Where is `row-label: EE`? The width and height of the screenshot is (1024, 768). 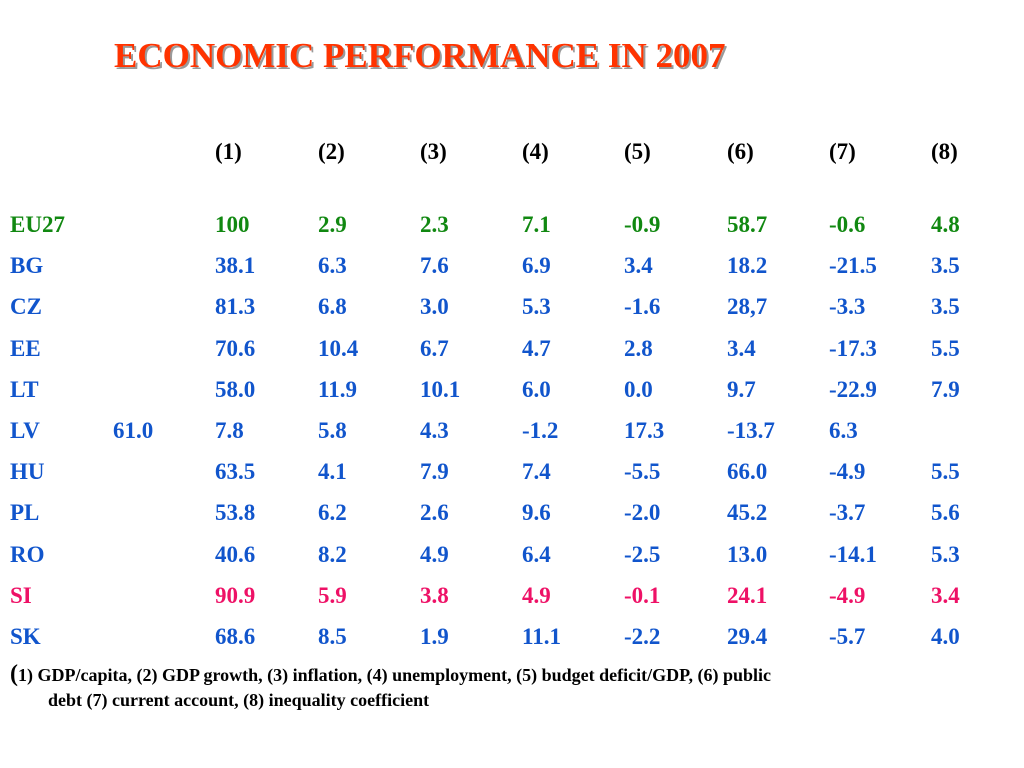 row-label: EE is located at coordinates (25, 348).